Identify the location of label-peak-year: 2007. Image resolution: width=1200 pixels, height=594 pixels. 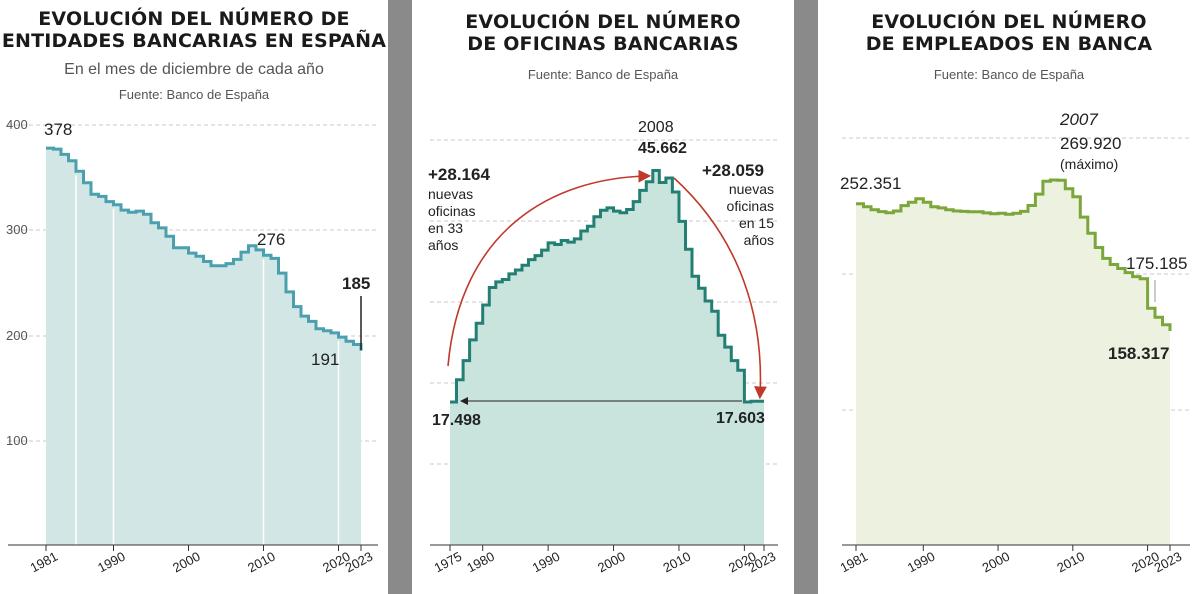
(1079, 119).